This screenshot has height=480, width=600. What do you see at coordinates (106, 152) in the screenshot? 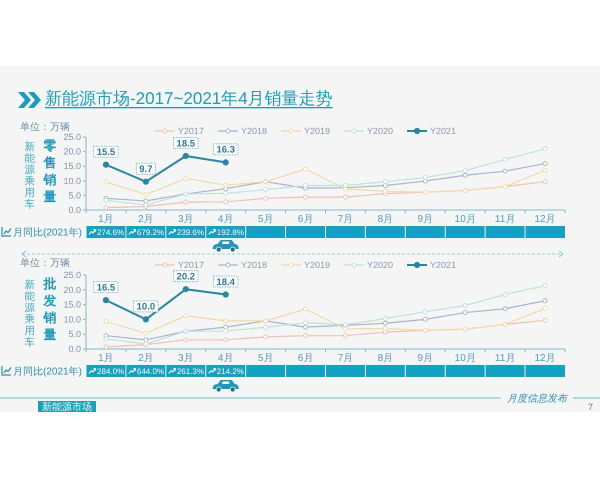
I see `data-label: 15.5` at bounding box center [106, 152].